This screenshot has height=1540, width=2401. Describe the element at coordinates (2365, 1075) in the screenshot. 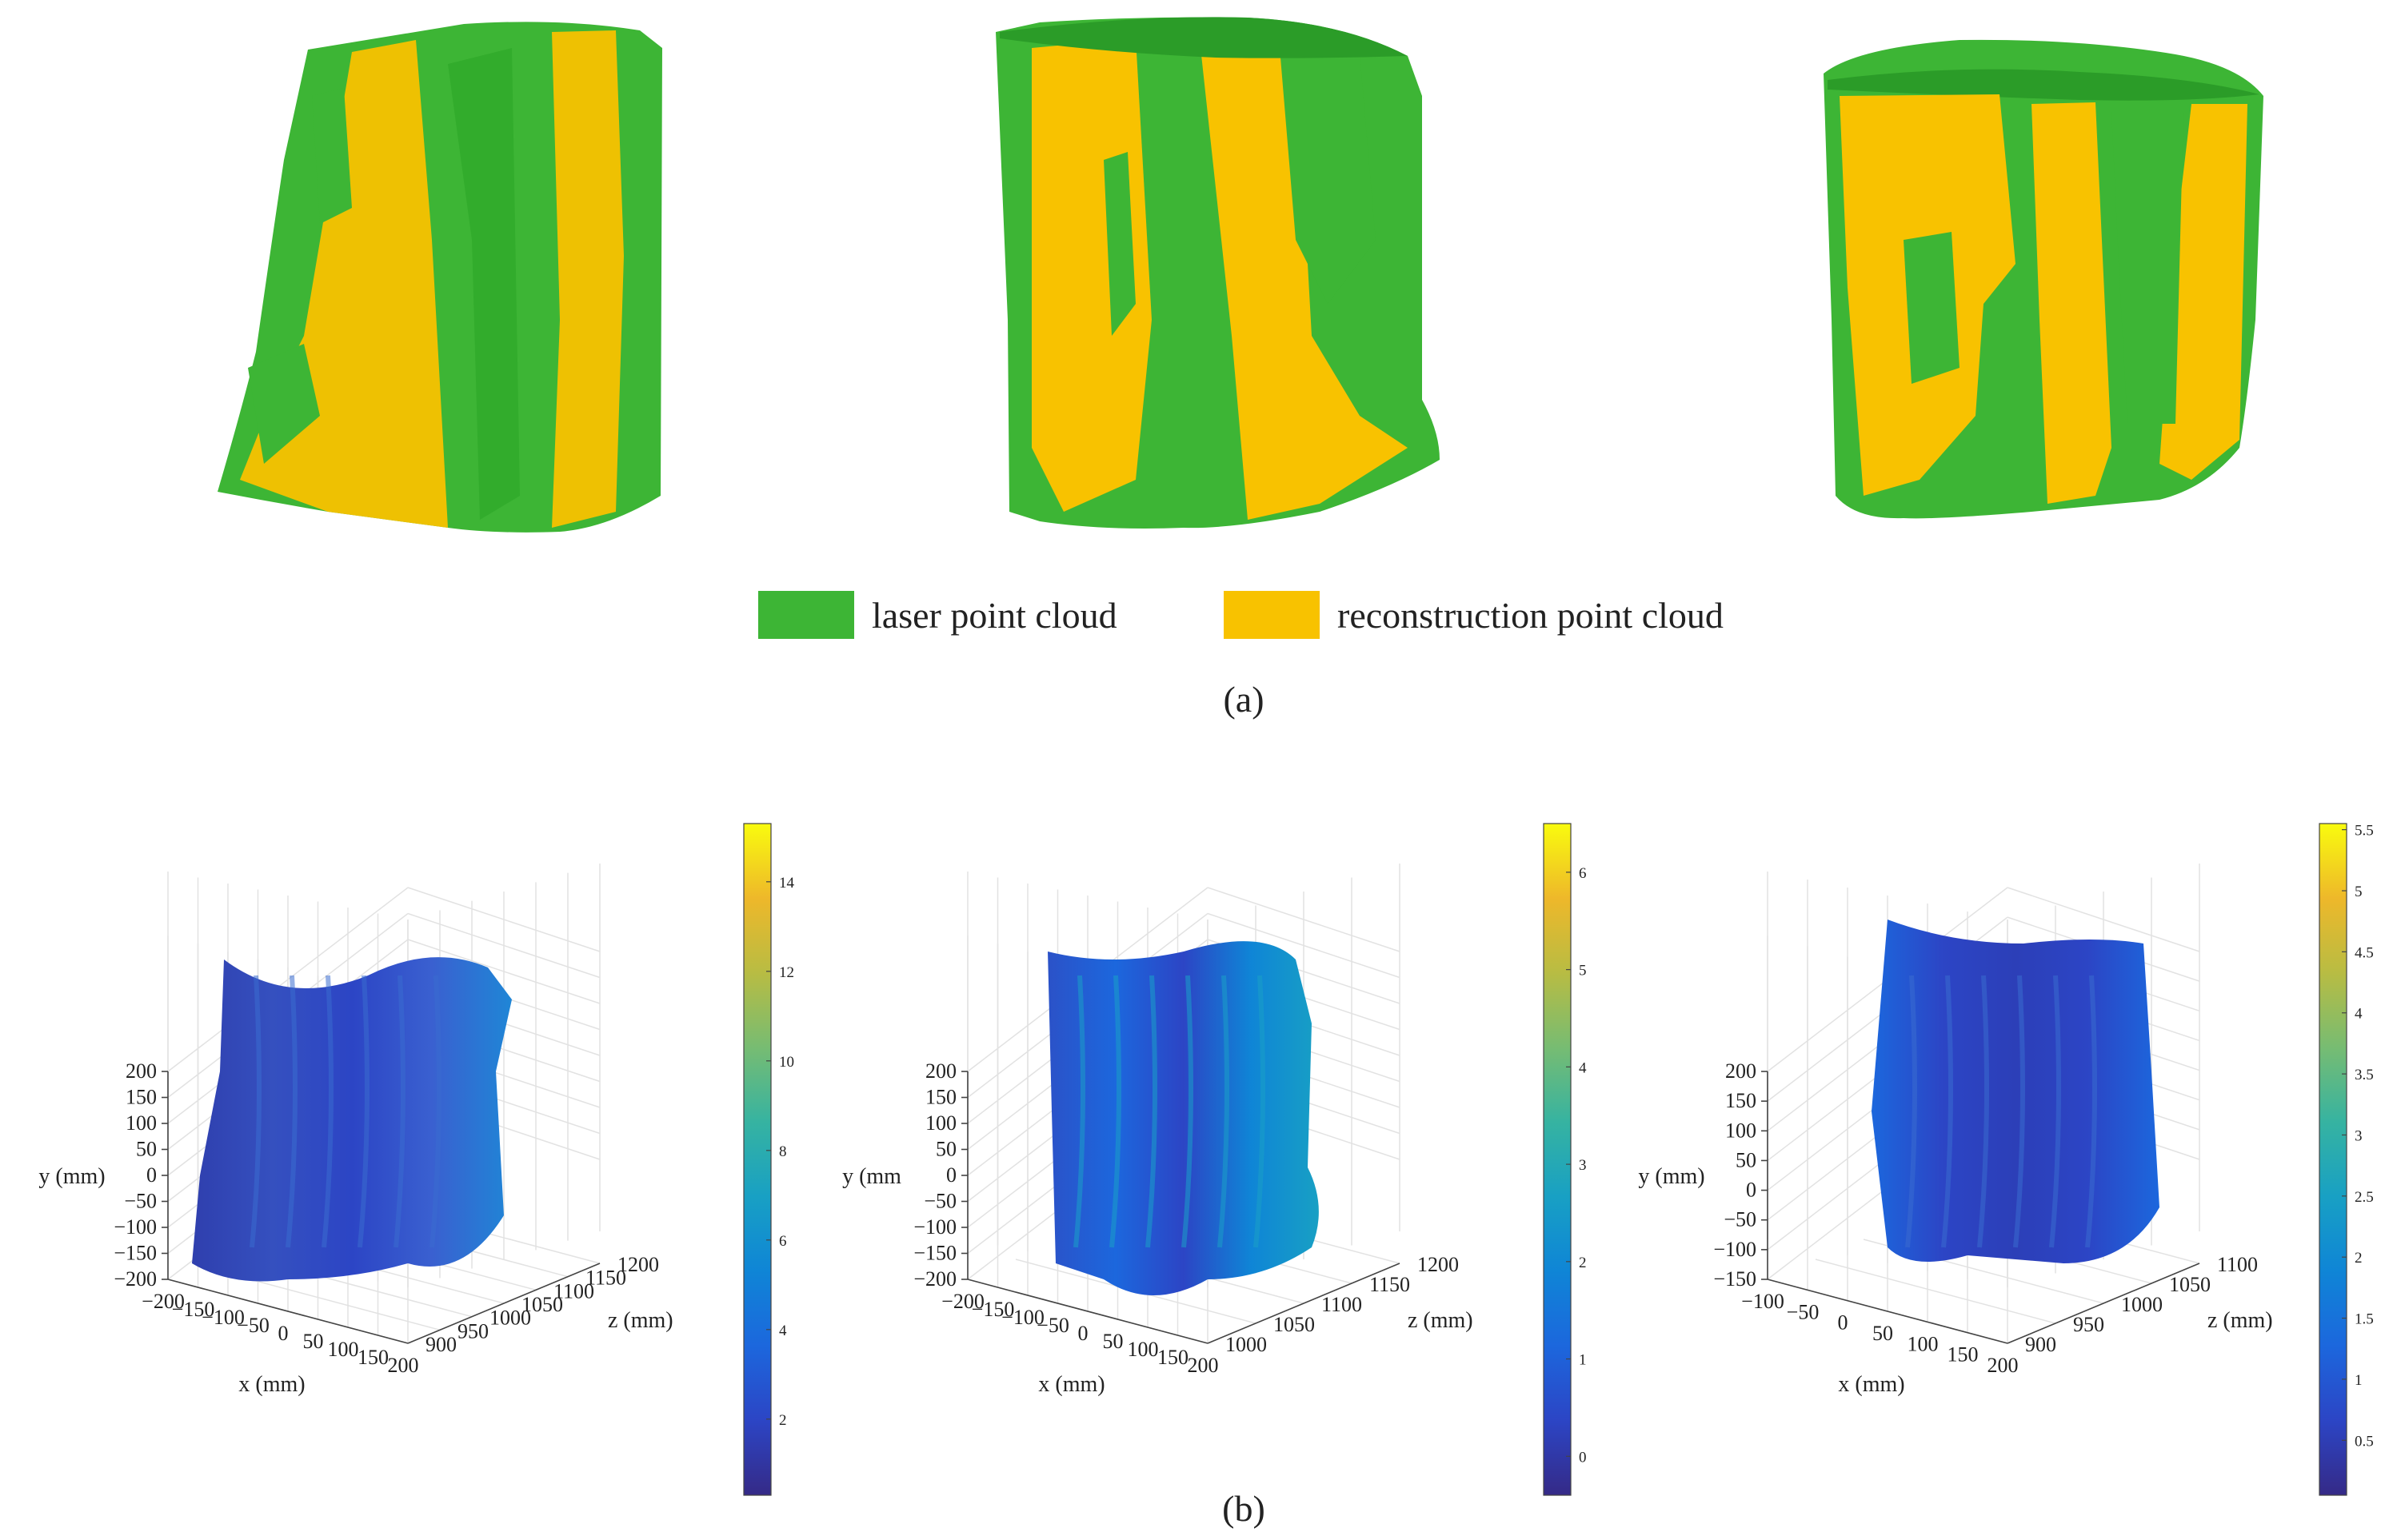

I see `colorbar-tick-label: 3.5` at that location.